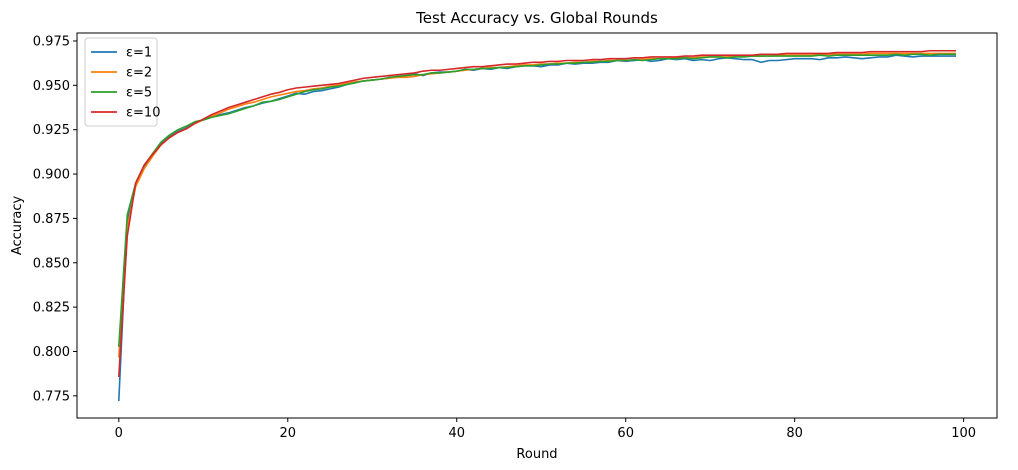 The width and height of the screenshot is (1018, 470). What do you see at coordinates (625, 433) in the screenshot?
I see `x-tick-label: 60` at bounding box center [625, 433].